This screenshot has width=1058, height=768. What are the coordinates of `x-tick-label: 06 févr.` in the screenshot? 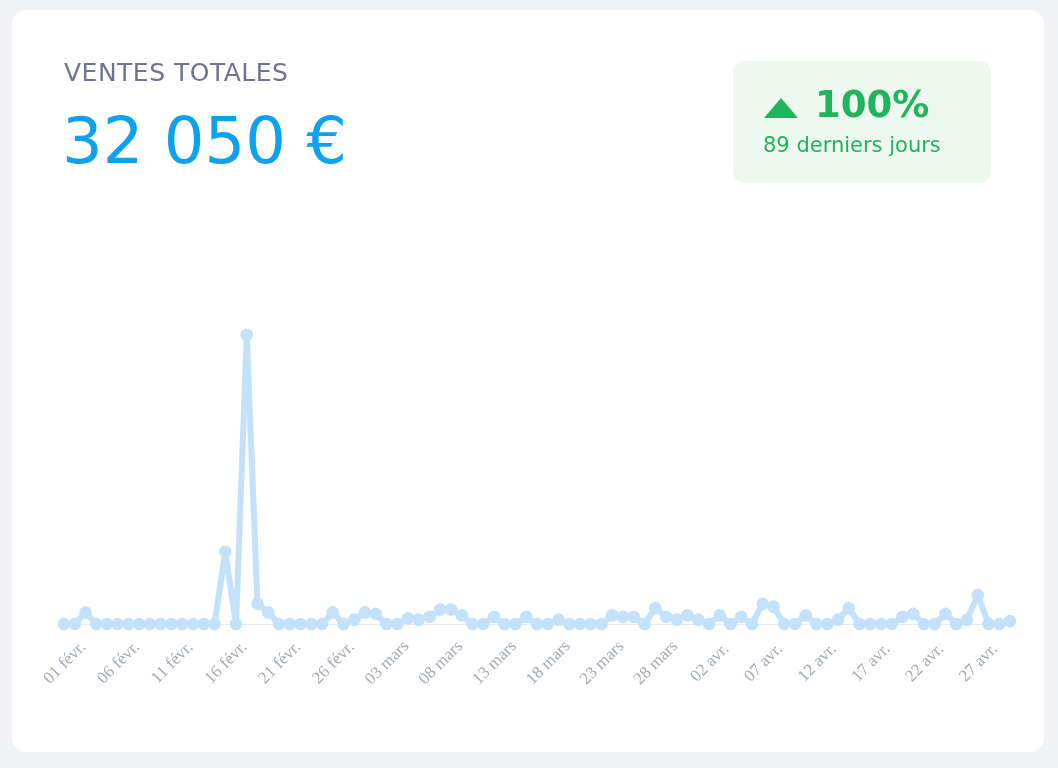 It's located at (117, 662).